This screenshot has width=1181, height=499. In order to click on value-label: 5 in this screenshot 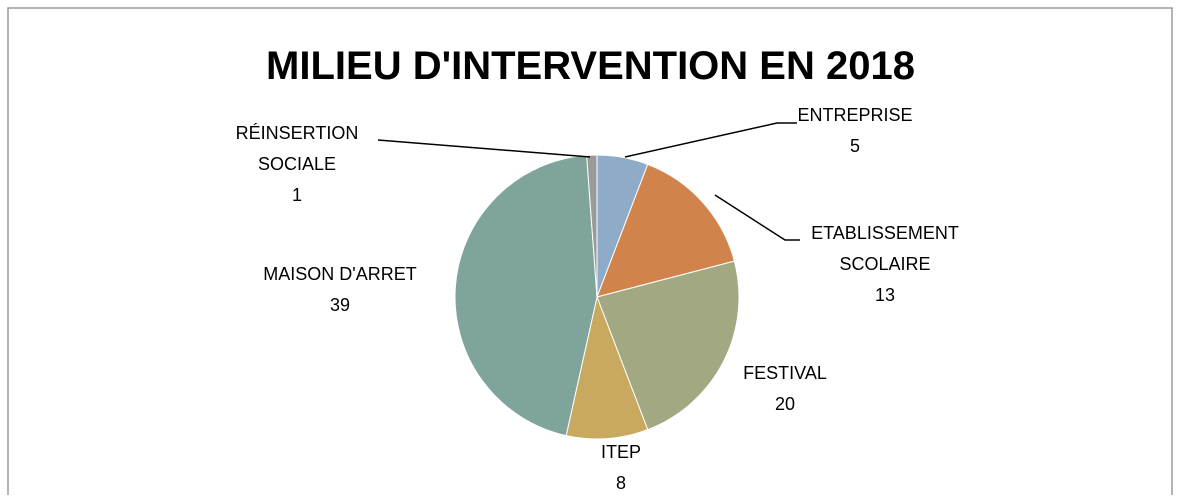, I will do `click(854, 146)`.